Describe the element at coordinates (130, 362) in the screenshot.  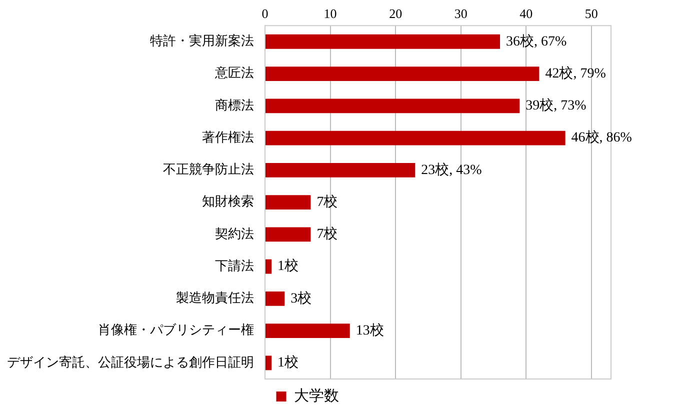
I see `y-tick-label: デザイン寄託、公証役場による創作日証明` at that location.